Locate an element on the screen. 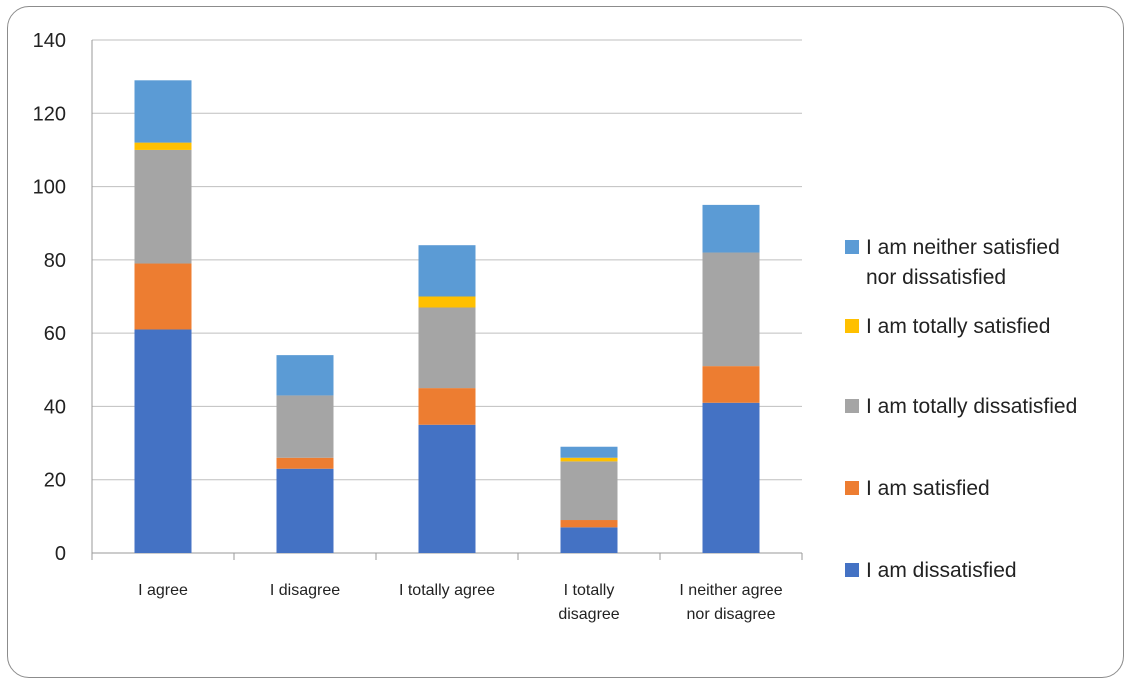 The image size is (1131, 684). x-tick-label: I totally agree is located at coordinates (447, 590).